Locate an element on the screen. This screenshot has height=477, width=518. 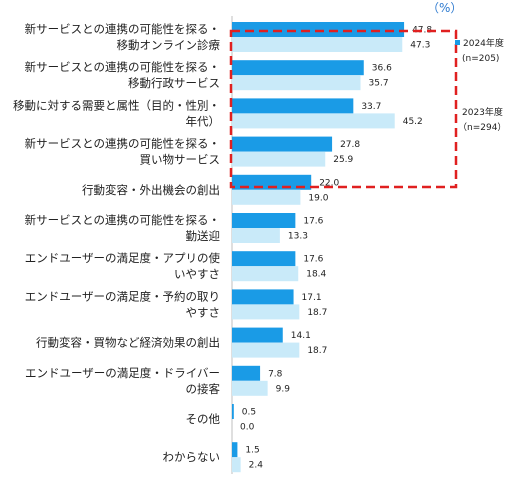
legend-label-2023: 2023年度 is located at coordinates (482, 112).